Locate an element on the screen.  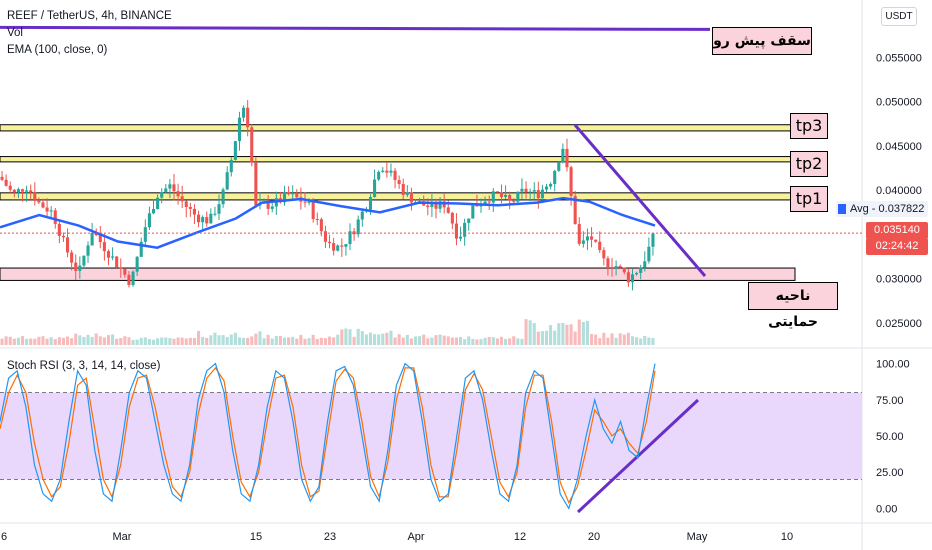
x-tick-label: 15 is located at coordinates (256, 537).